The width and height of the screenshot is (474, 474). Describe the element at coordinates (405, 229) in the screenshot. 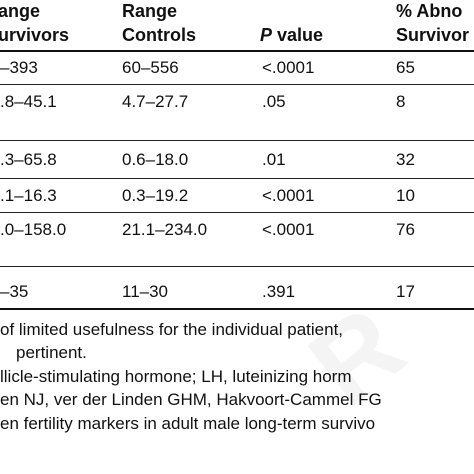

I see `row5-abnormal: 76` at that location.